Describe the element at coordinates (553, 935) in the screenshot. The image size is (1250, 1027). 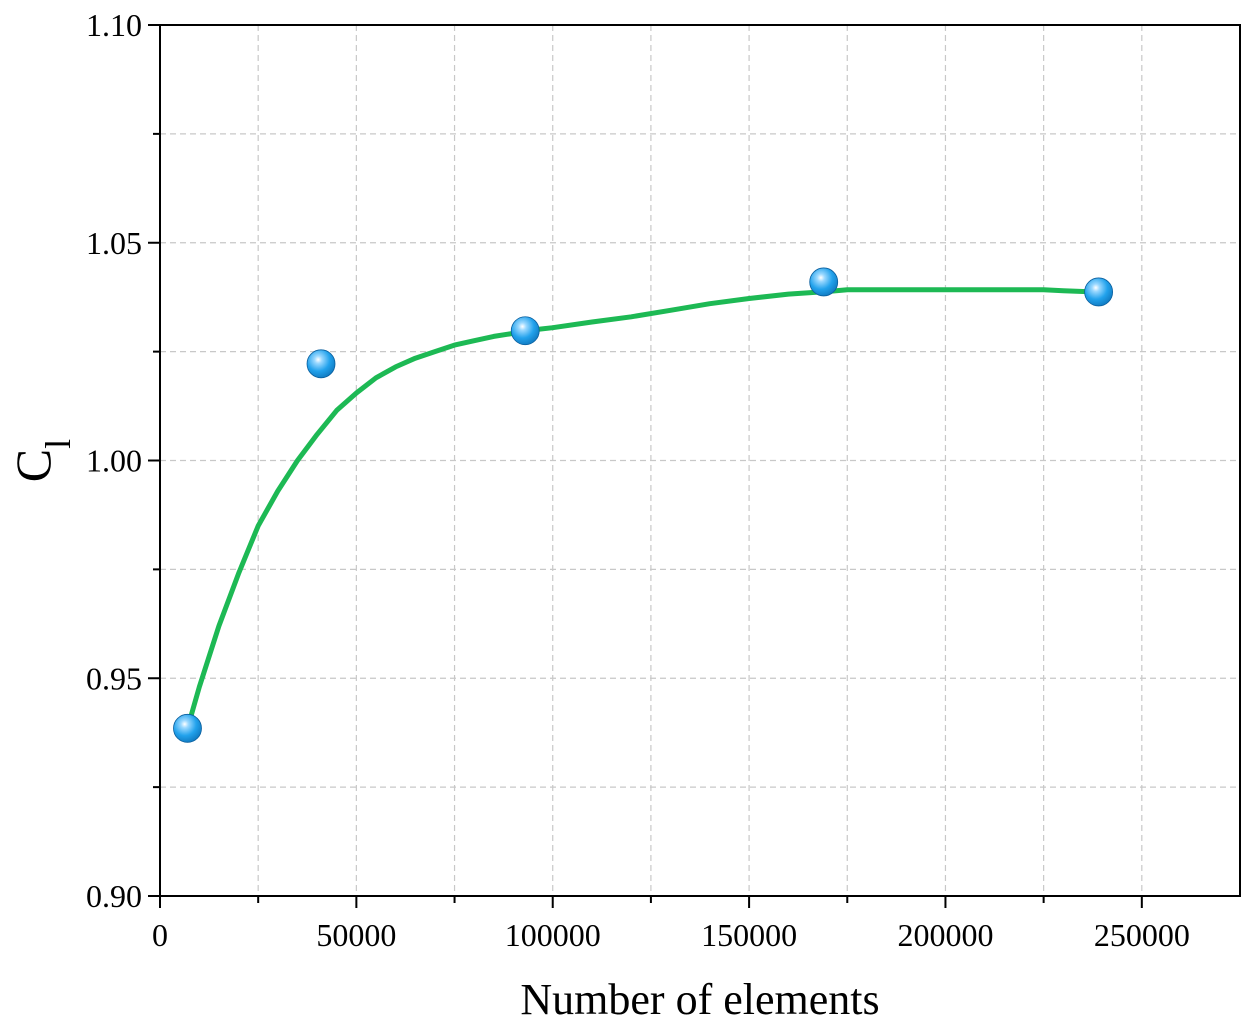
I see `x-tick-label: 100000` at that location.